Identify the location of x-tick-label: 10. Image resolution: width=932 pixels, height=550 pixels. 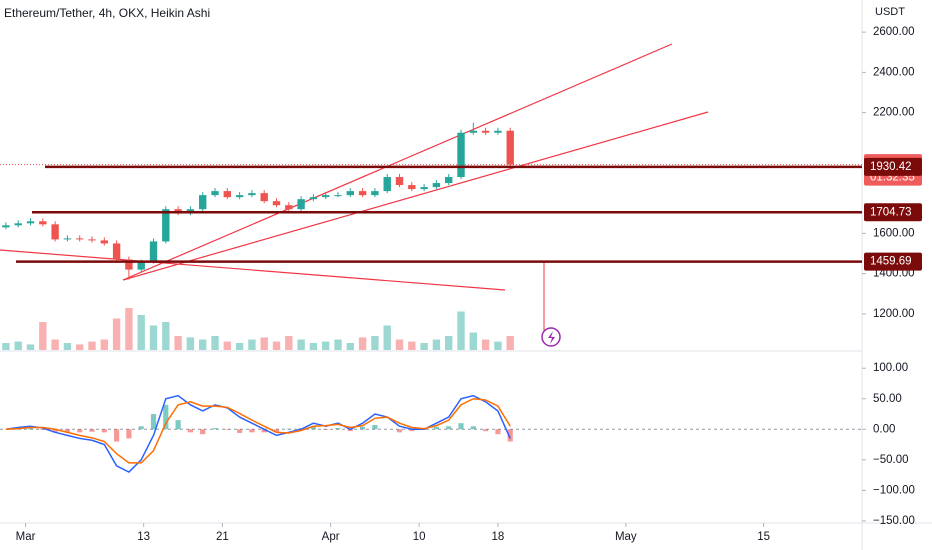
(419, 537).